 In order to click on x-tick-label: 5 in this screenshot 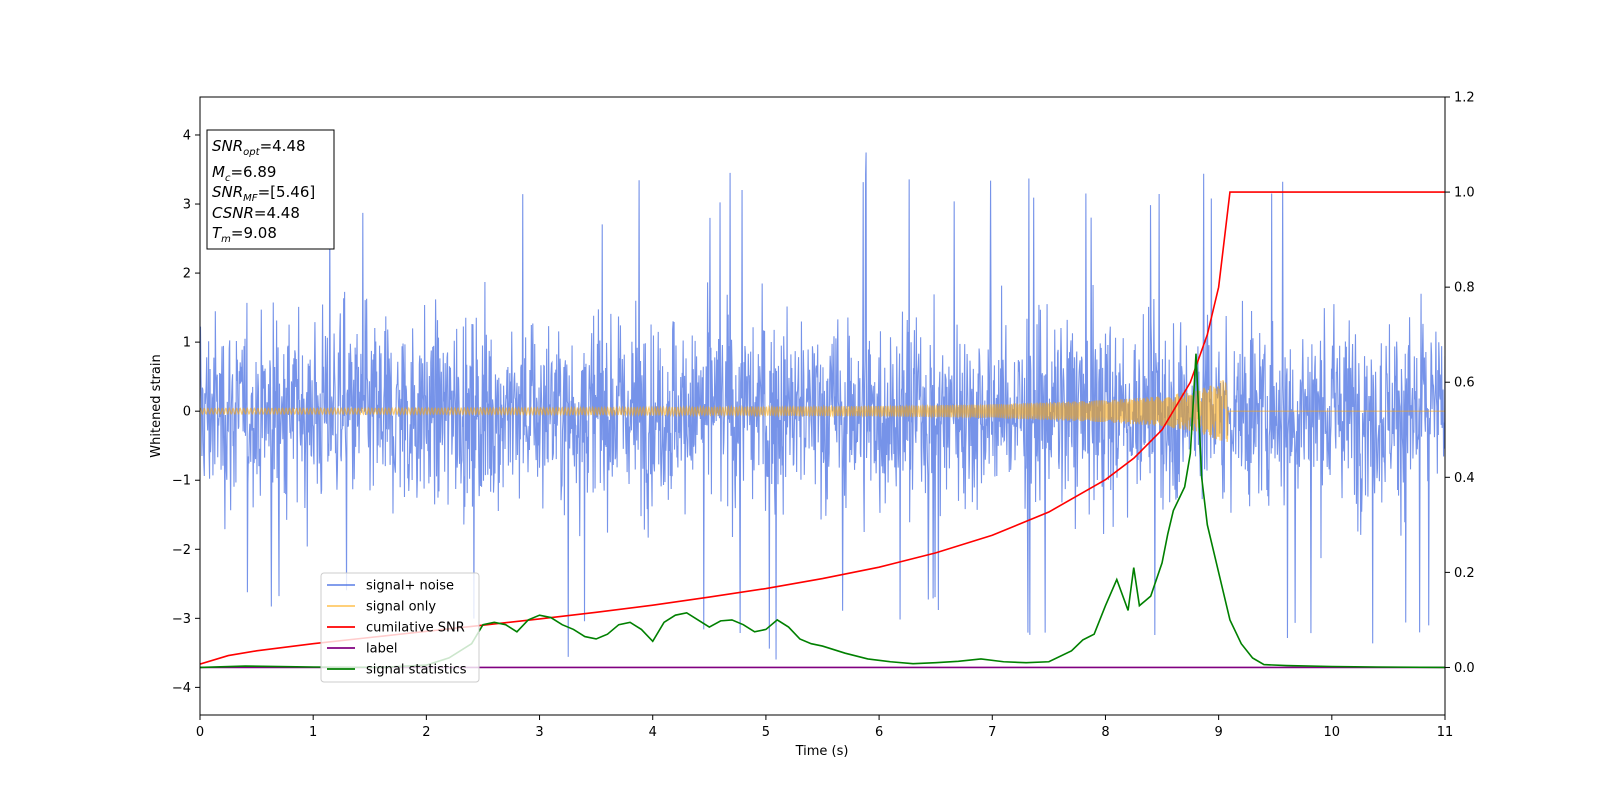, I will do `click(766, 732)`.